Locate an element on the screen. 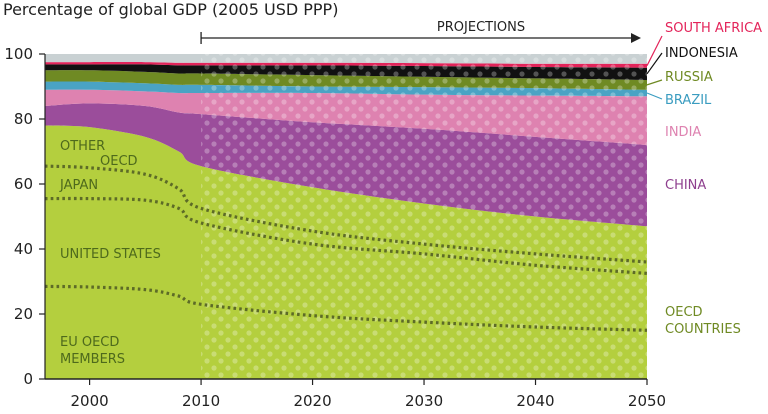  legend-label-countries: COUNTRIES is located at coordinates (703, 329).